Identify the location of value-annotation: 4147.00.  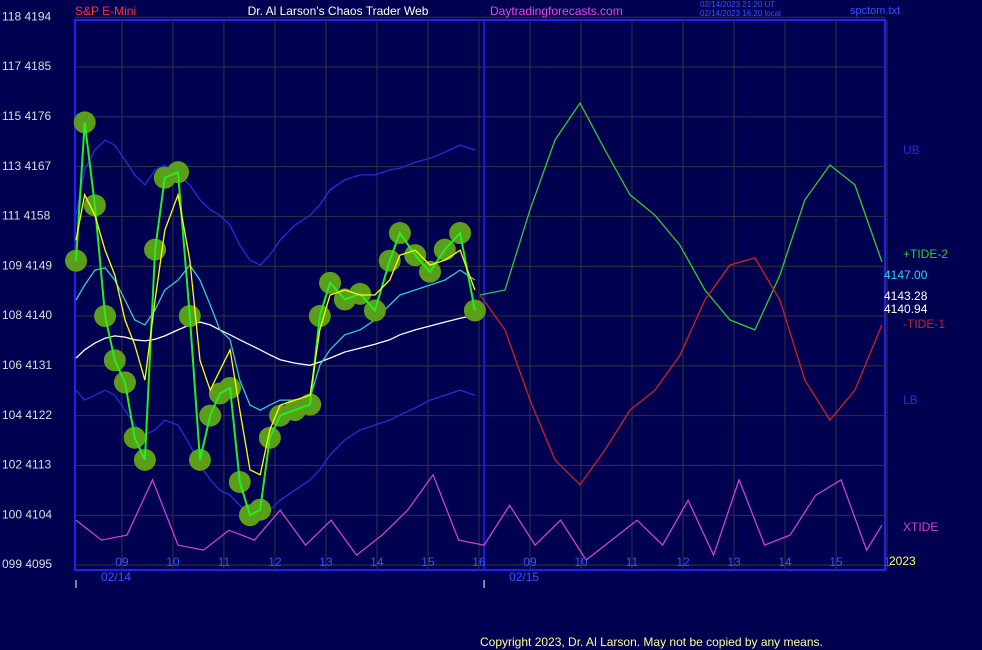
(906, 275).